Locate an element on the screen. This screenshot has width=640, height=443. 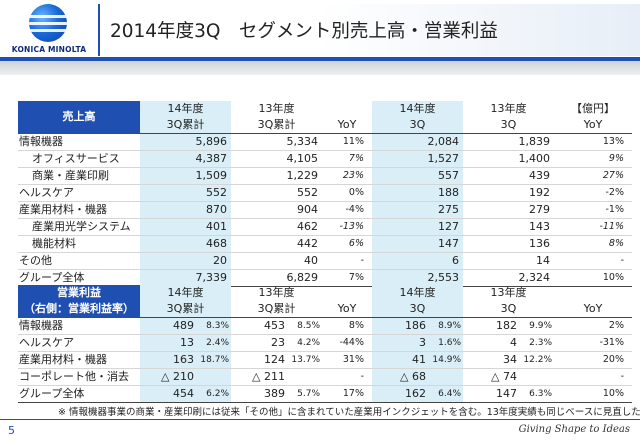
header-band is located at coordinates (320, 59).